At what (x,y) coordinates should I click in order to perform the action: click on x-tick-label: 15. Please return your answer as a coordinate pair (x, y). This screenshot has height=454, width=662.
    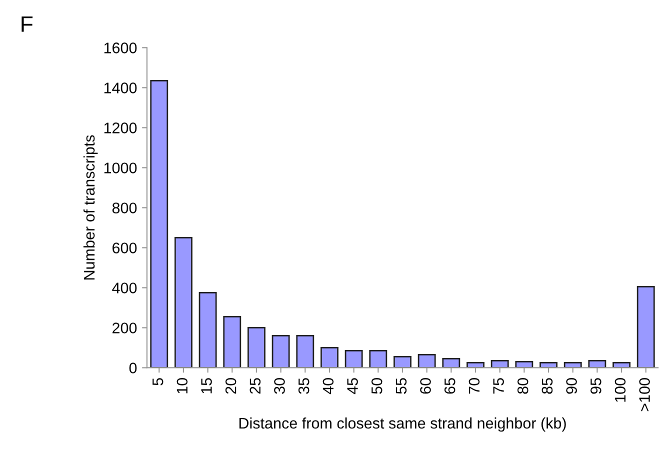
    Looking at the image, I should click on (206, 386).